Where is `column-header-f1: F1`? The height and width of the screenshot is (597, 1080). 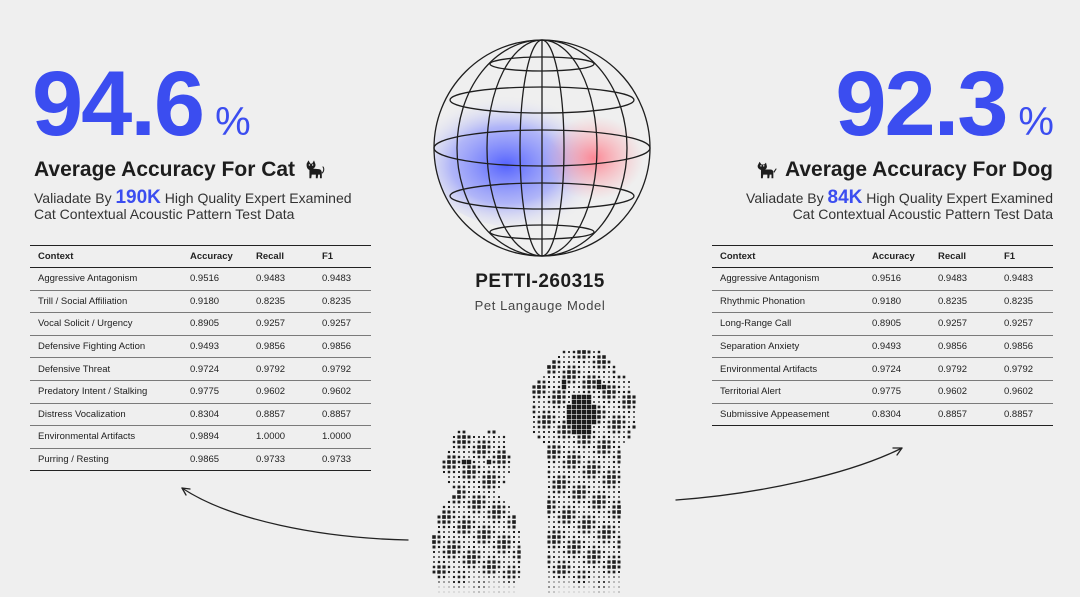 column-header-f1: F1 is located at coordinates (342, 256).